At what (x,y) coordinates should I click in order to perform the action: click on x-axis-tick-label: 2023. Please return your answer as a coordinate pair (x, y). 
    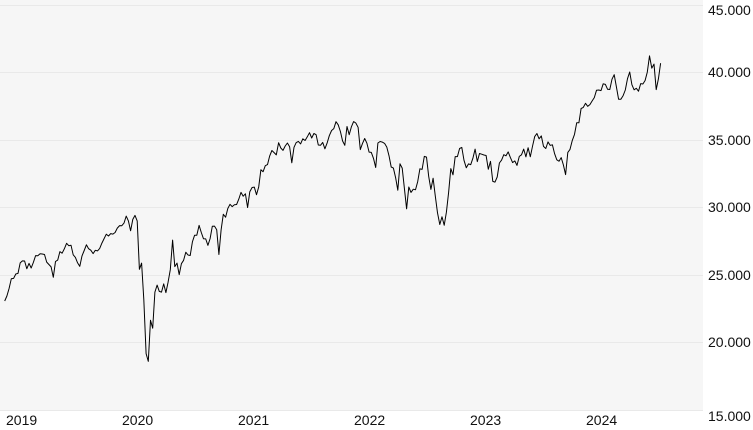
    Looking at the image, I should click on (486, 420).